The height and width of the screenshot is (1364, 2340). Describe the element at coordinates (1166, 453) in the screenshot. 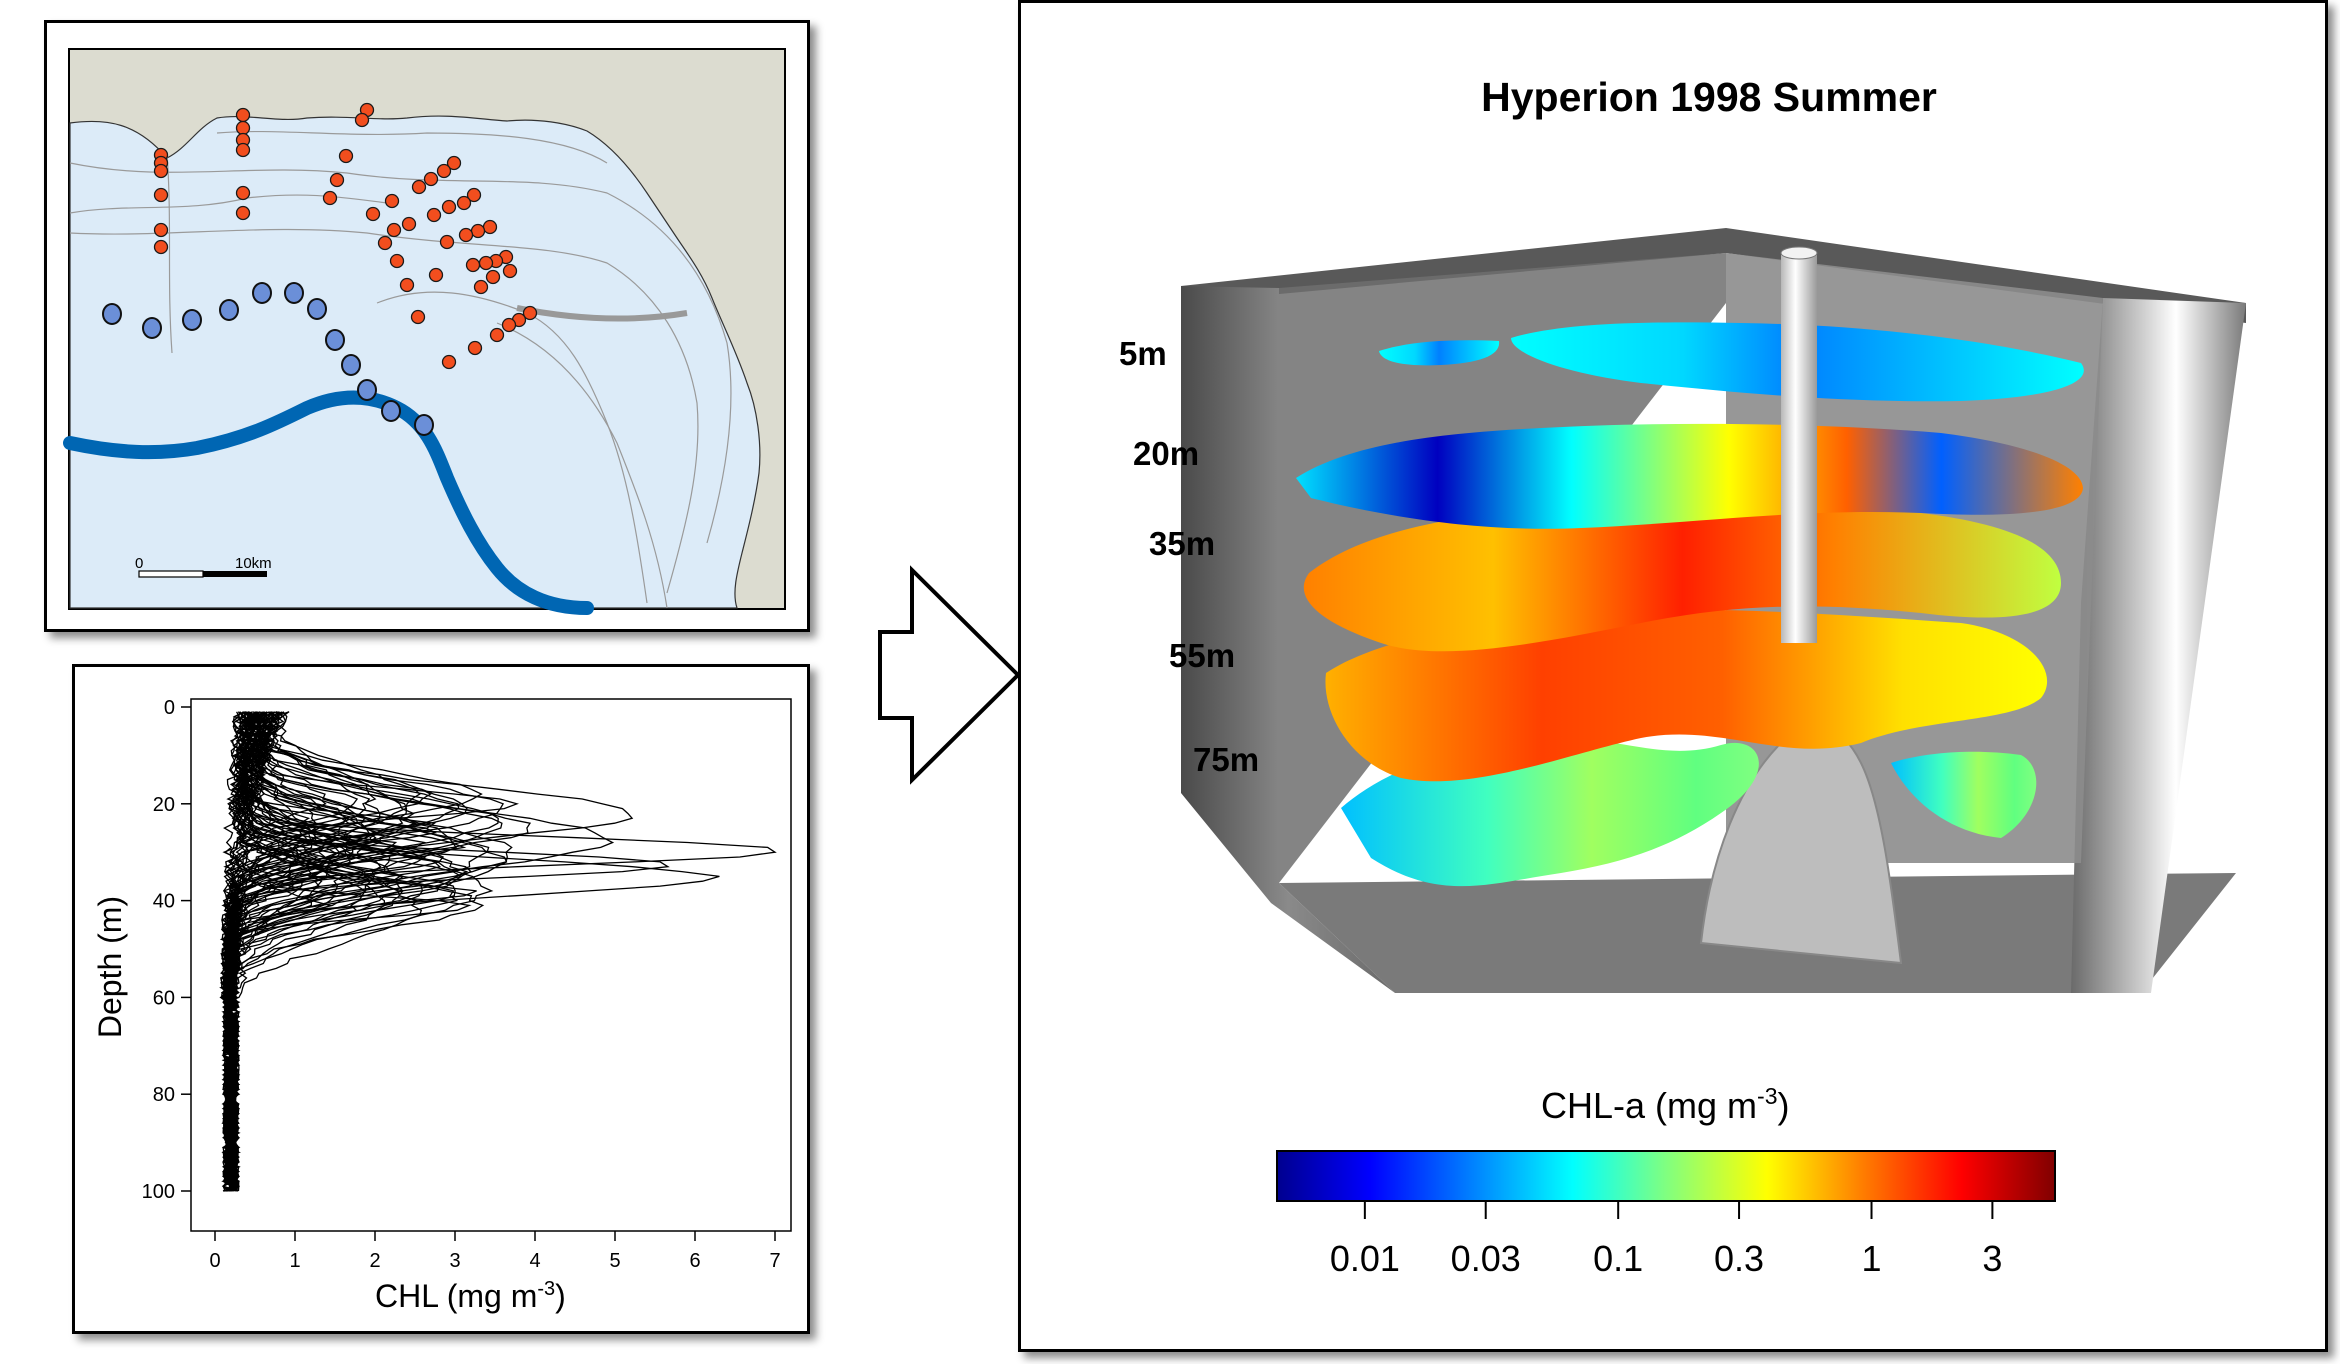

I see `depth-label: 20m` at that location.